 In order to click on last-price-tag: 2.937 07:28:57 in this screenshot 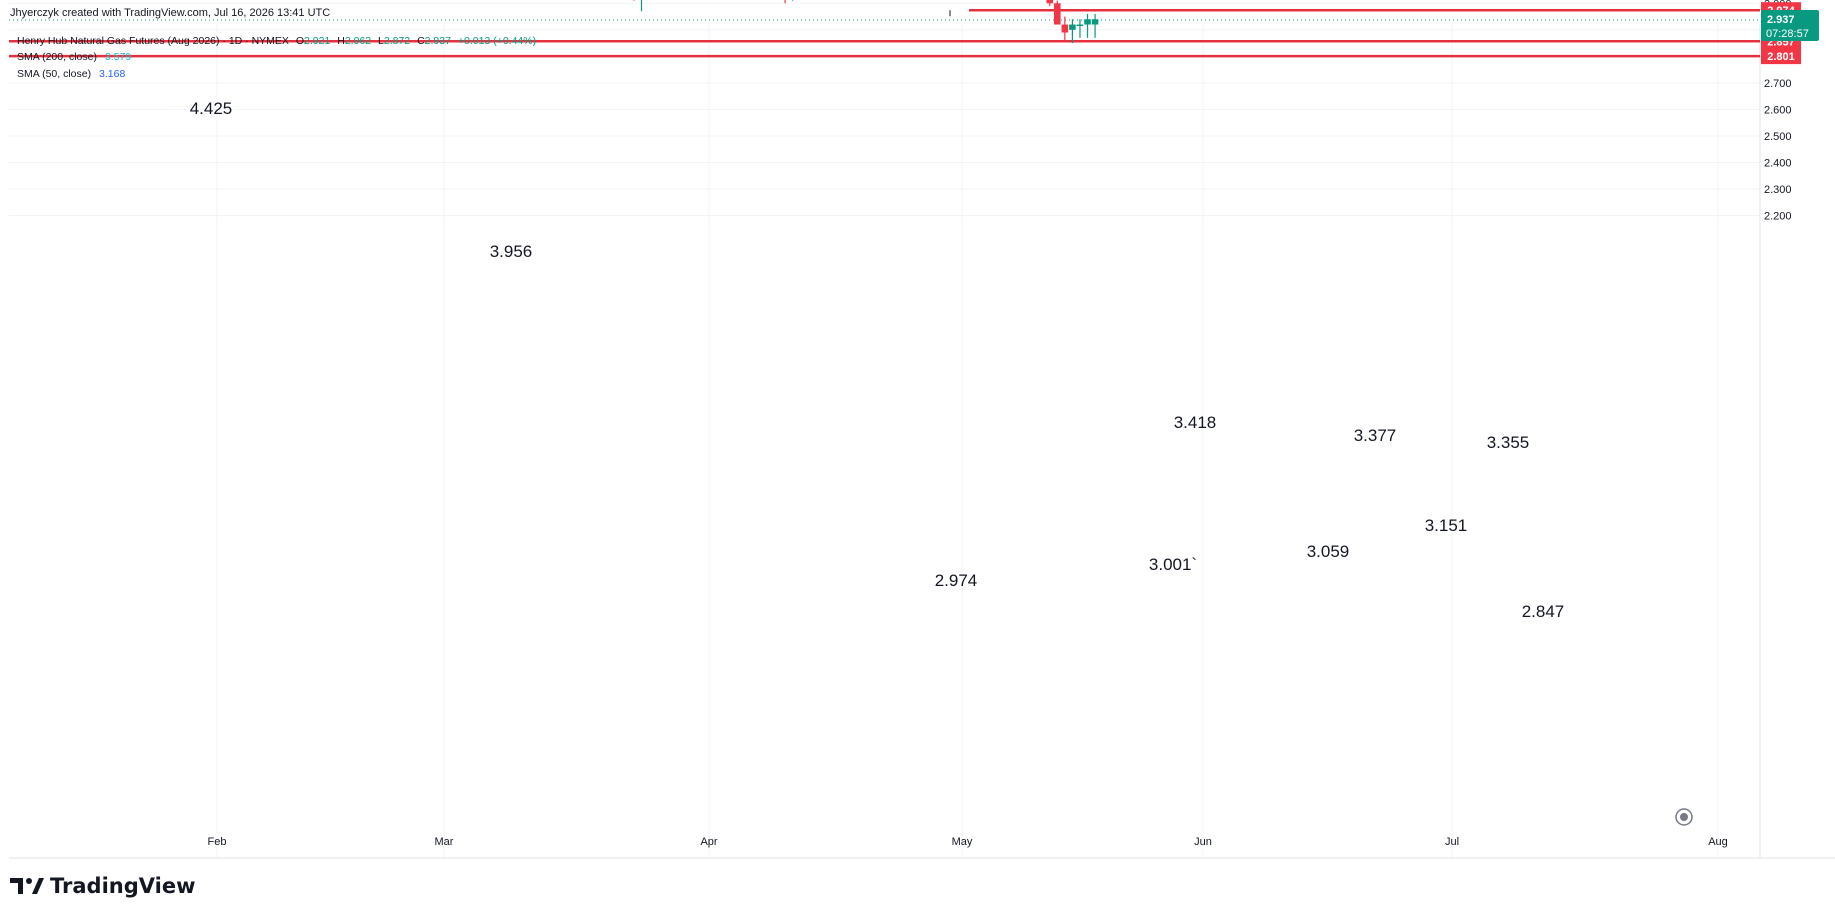, I will do `click(1790, 26)`.